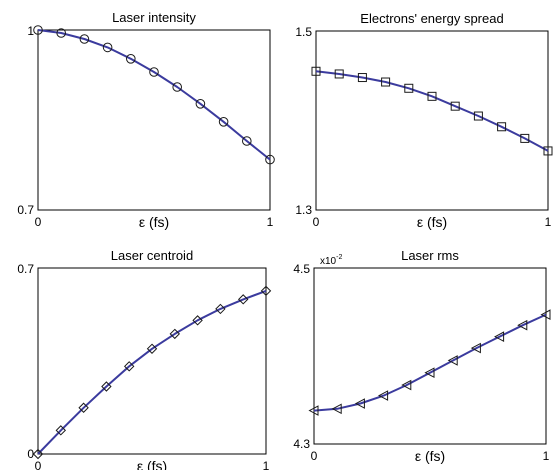 Image resolution: width=554 pixels, height=470 pixels. Describe the element at coordinates (303, 32) in the screenshot. I see `y-tick-label: 1.5` at that location.